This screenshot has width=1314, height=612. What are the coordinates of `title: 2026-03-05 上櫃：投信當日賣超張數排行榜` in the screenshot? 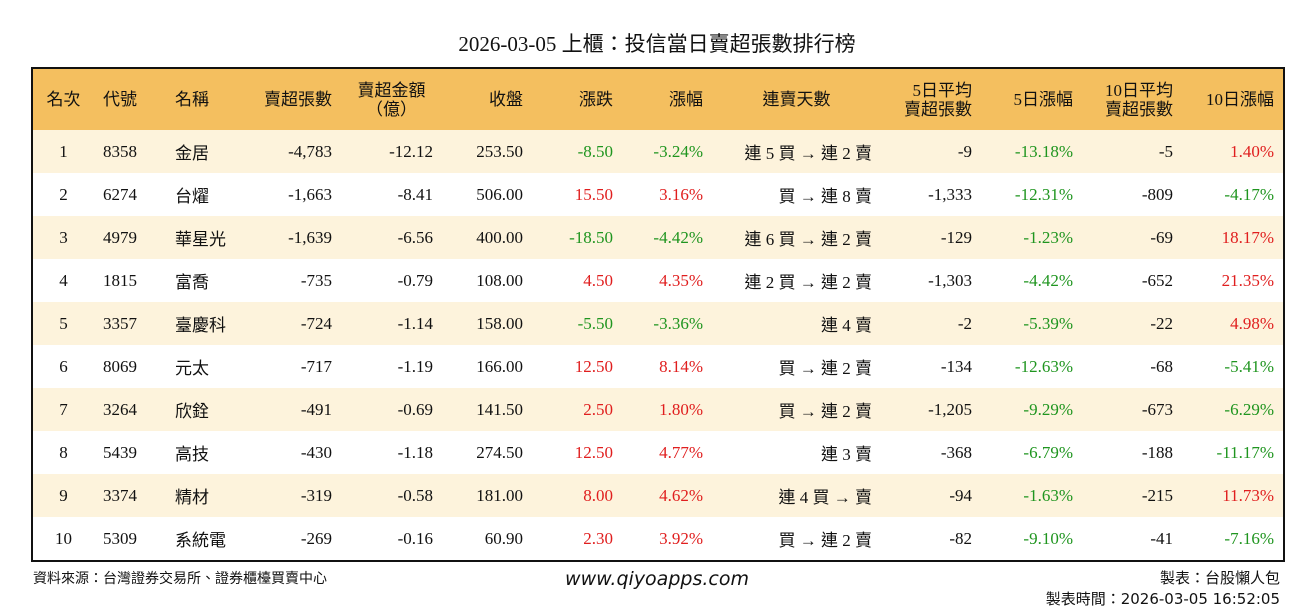 It's located at (657, 44).